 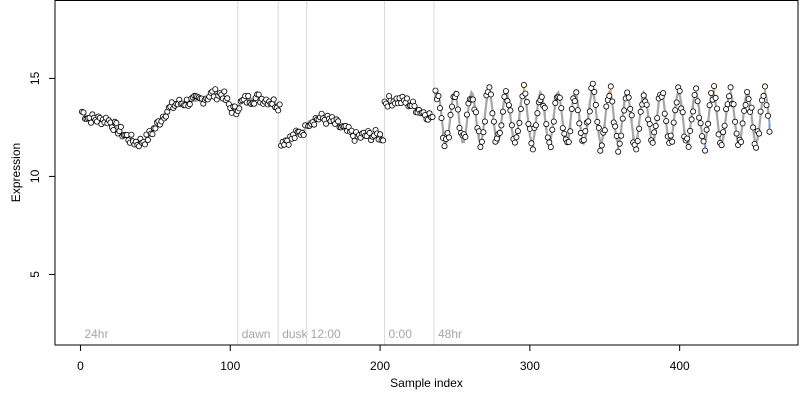 What do you see at coordinates (35, 176) in the screenshot?
I see `y-tick-label: 10` at bounding box center [35, 176].